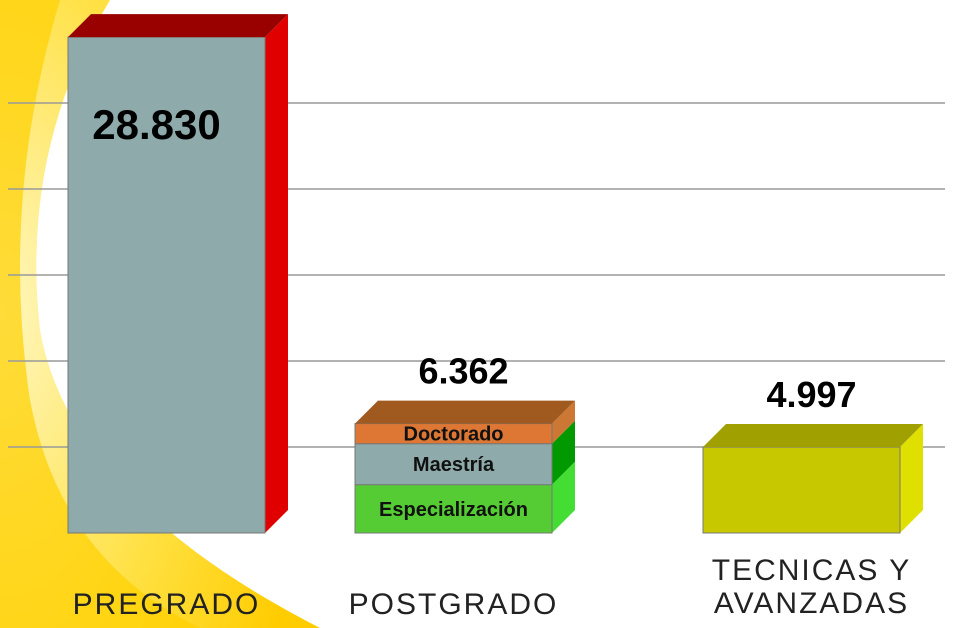  Describe the element at coordinates (453, 604) in the screenshot. I see `x-tick-label: POSTGRADO` at that location.